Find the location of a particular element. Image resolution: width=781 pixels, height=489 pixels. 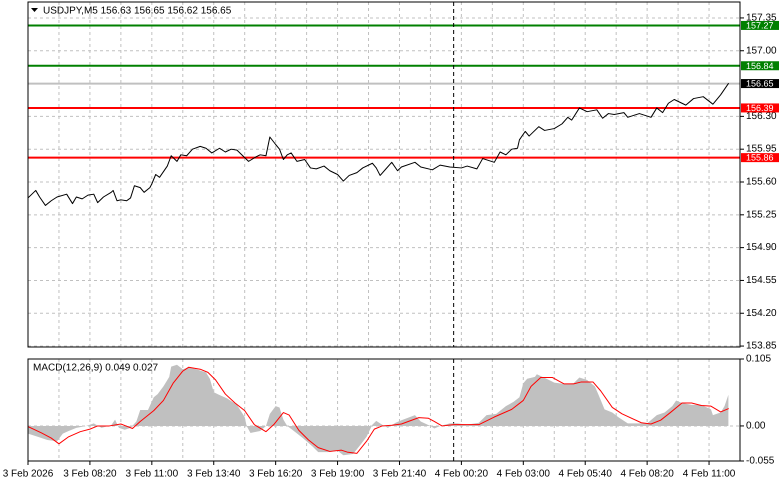

y-tick-label: 155.95 is located at coordinates (762, 149).